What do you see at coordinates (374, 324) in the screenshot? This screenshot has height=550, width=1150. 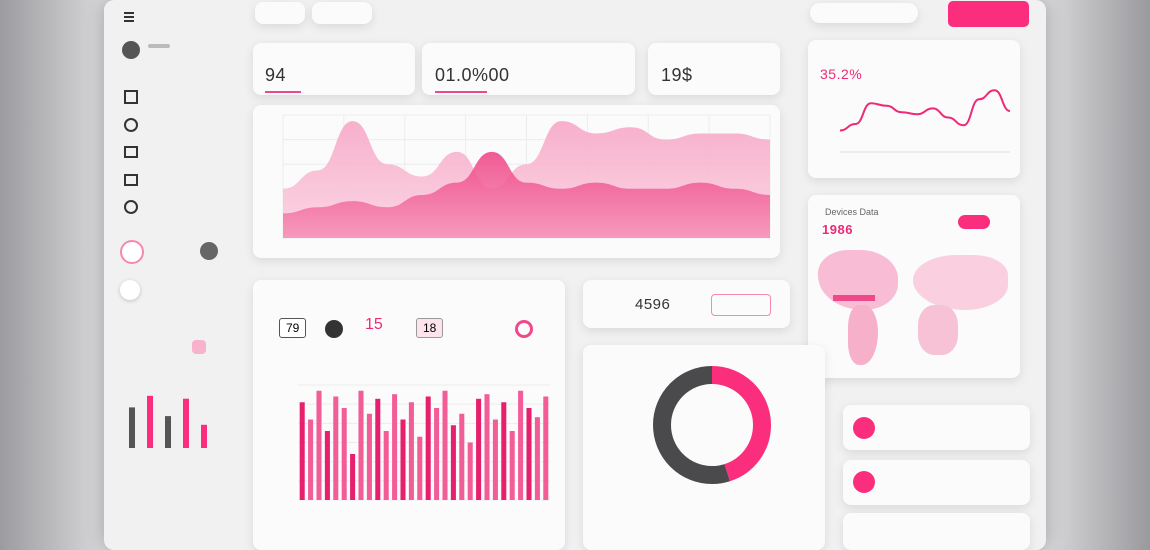 I see `stat: 15` at bounding box center [374, 324].